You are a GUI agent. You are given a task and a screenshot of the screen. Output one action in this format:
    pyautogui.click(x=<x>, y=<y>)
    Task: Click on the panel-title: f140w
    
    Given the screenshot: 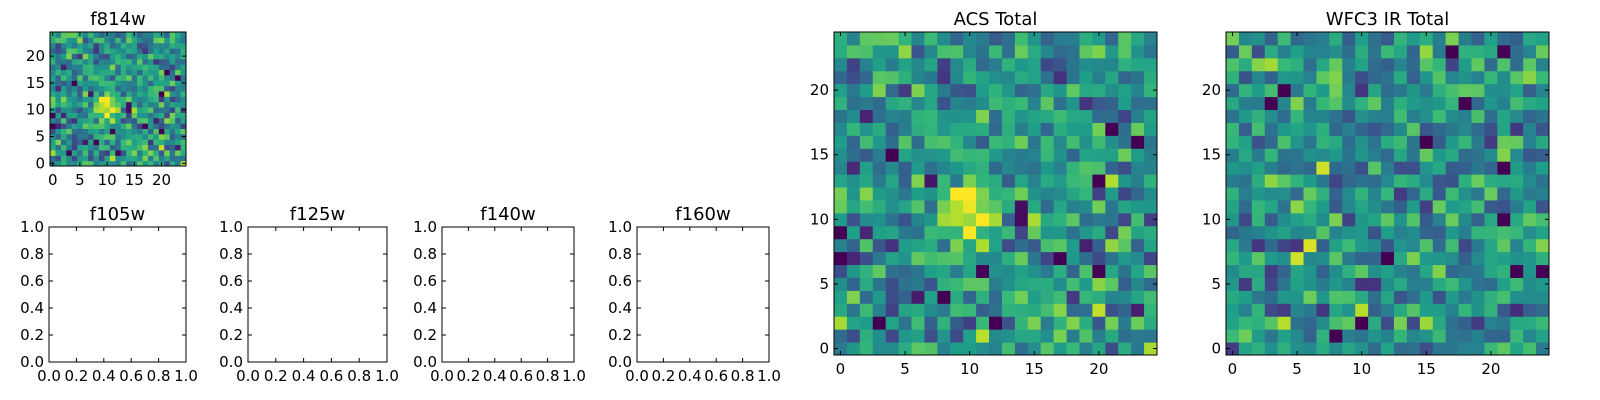 What is the action you would take?
    pyautogui.click(x=507, y=214)
    